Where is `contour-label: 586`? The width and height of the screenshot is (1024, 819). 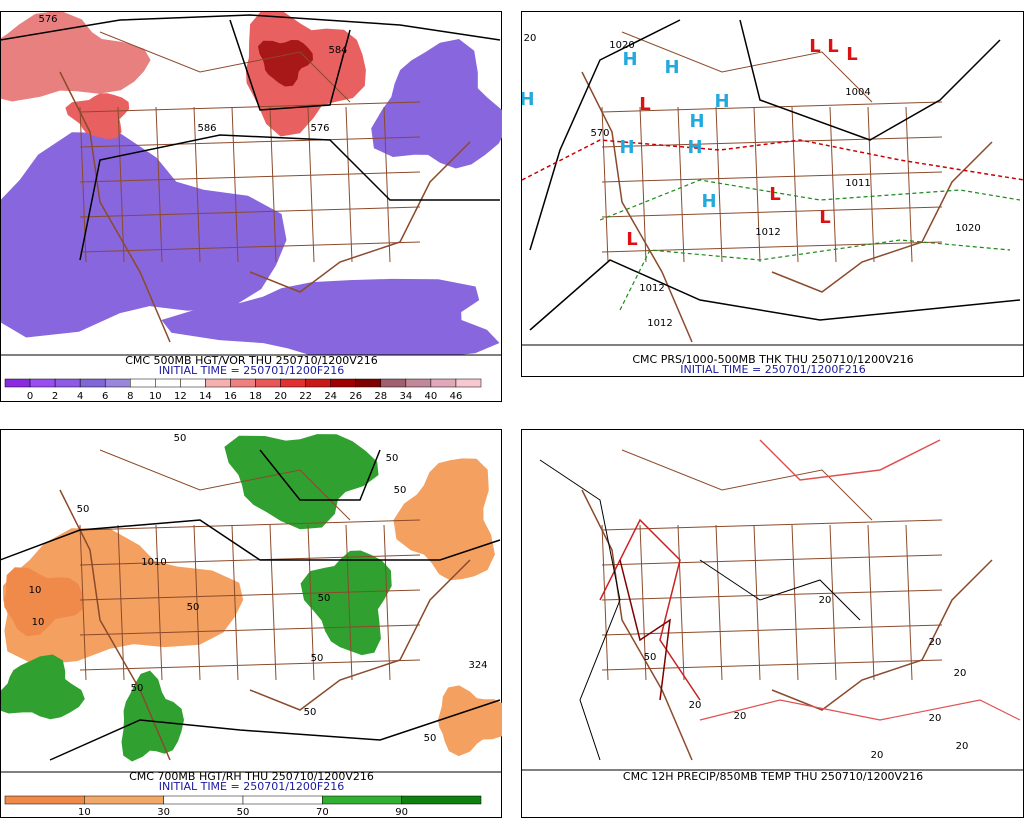 contour-label: 586 is located at coordinates (206, 128).